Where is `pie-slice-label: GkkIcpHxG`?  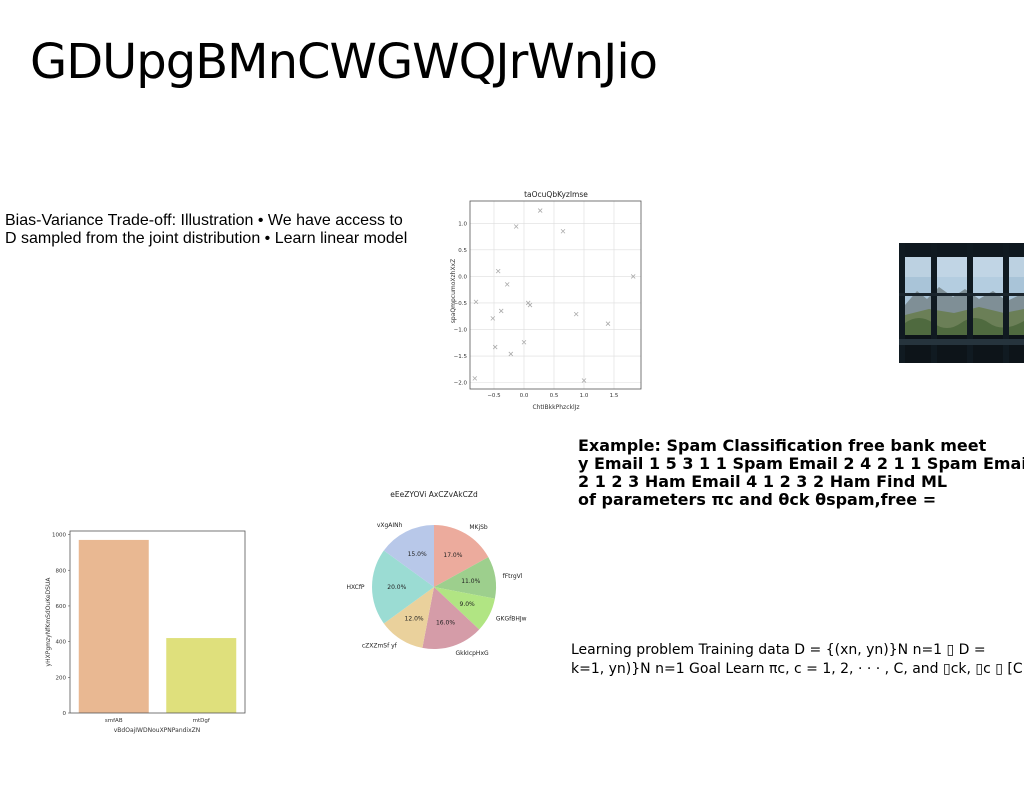
pie-slice-label: GkkIcpHxG is located at coordinates (472, 653).